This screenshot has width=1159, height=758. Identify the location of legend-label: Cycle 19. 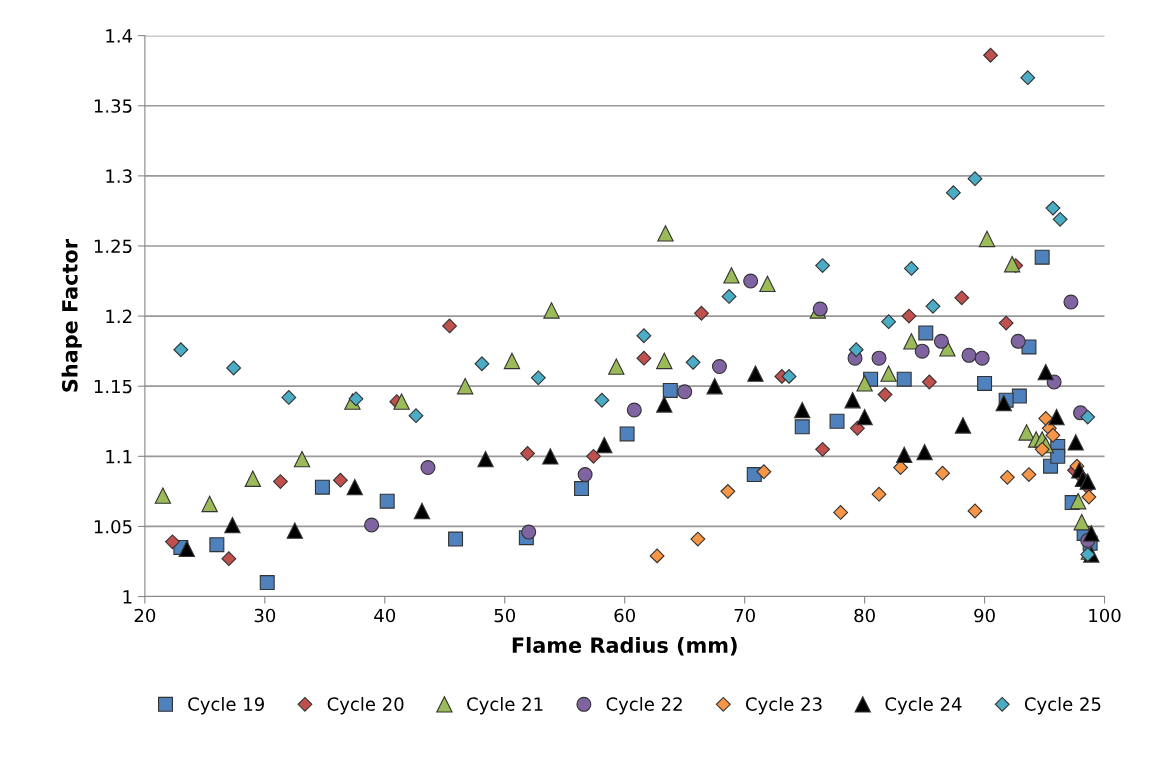
(226, 705).